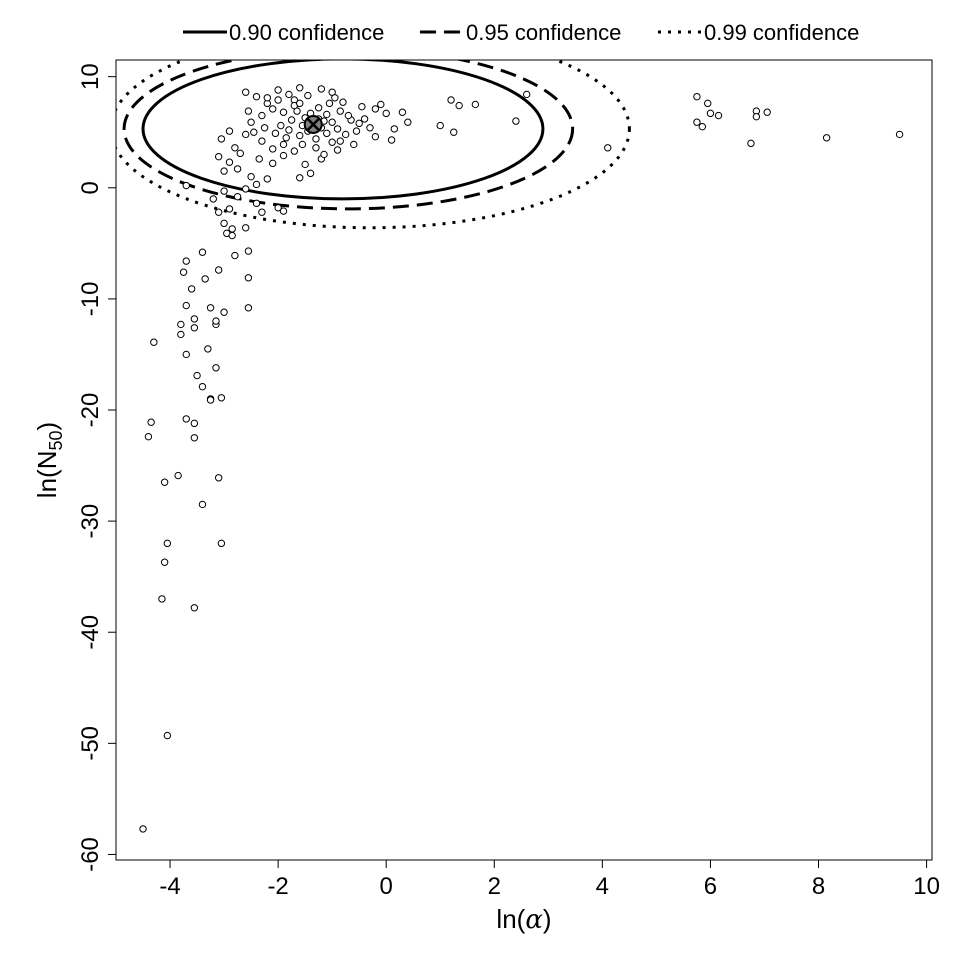 The image size is (960, 960). I want to click on y-tick-label: -50, so click(90, 743).